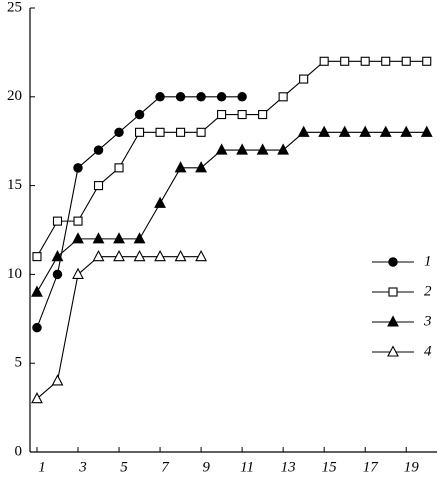  What do you see at coordinates (14, 7) in the screenshot?
I see `y-tick-label: 25` at bounding box center [14, 7].